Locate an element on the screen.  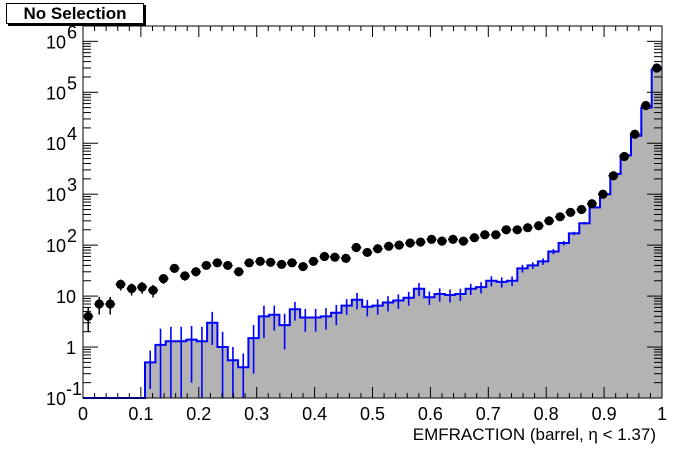
x-tick-label: 0.9 is located at coordinates (604, 414).